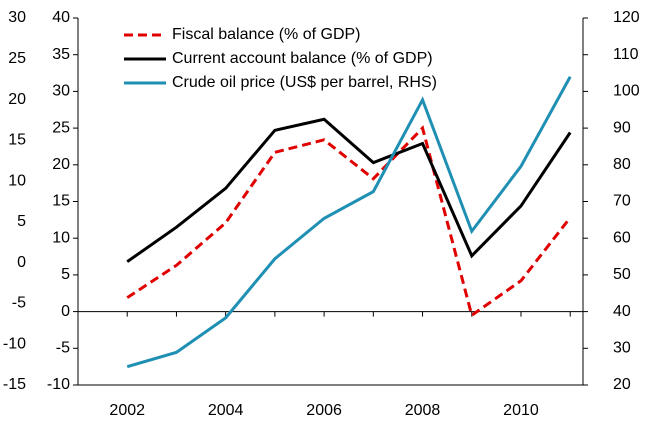  What do you see at coordinates (226, 410) in the screenshot?
I see `x-tick-label: 2004` at bounding box center [226, 410].